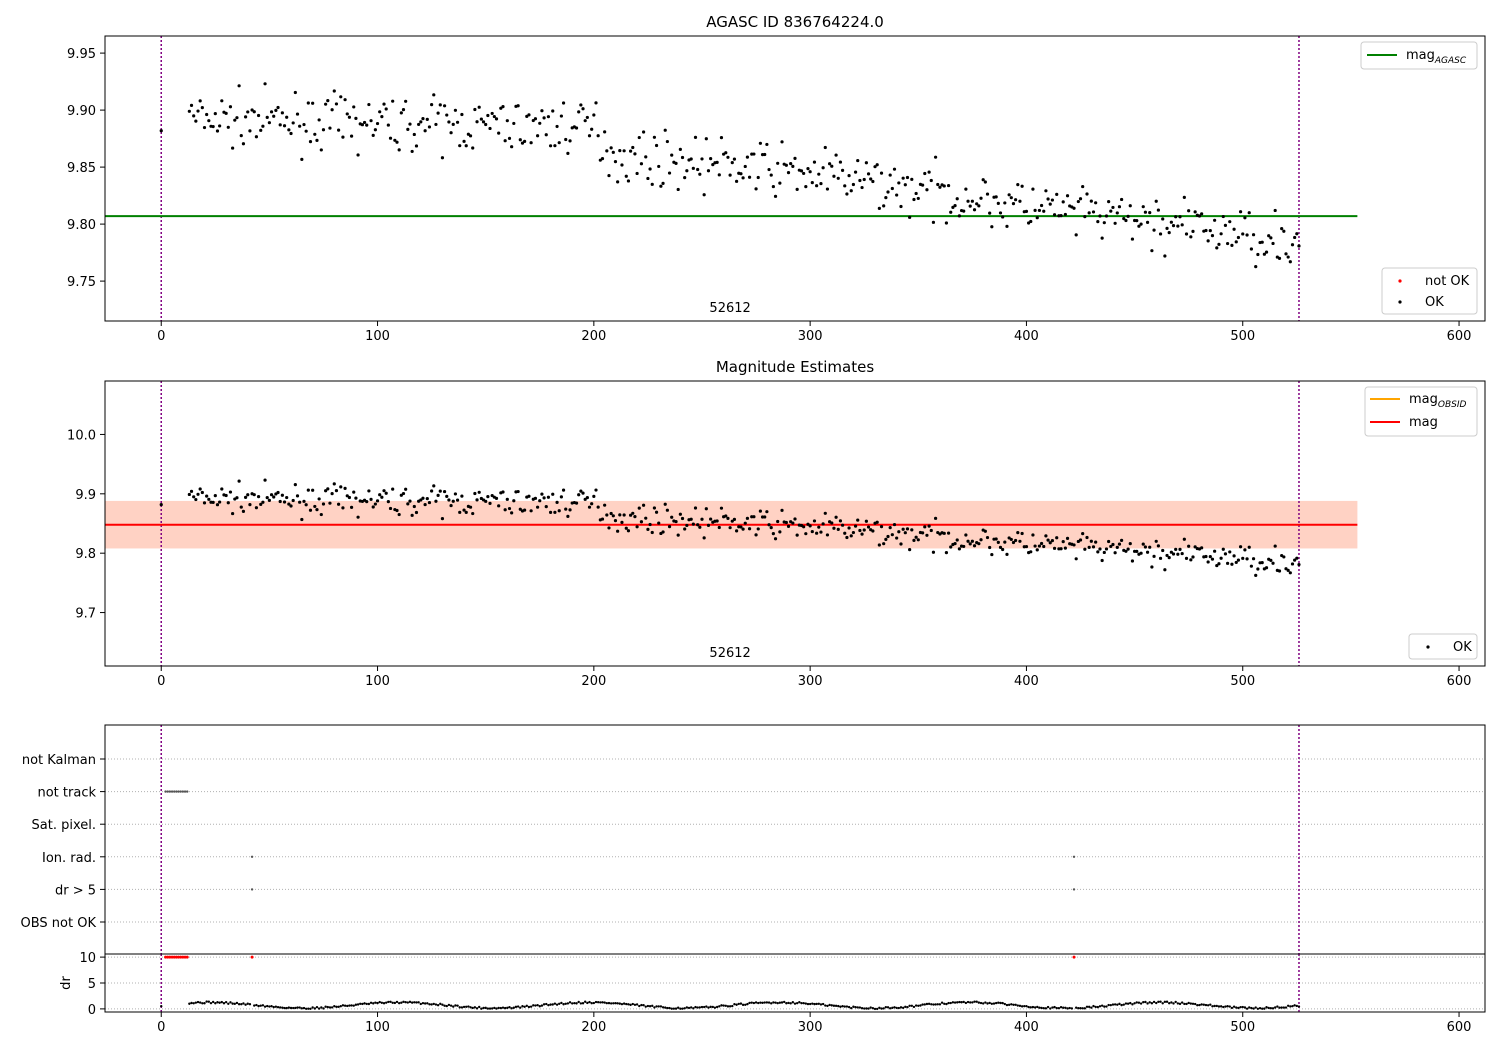 This screenshot has height=1050, width=1500. Describe the element at coordinates (729, 653) in the screenshot. I see `panel-magnitude-obsid-label: 52612` at that location.